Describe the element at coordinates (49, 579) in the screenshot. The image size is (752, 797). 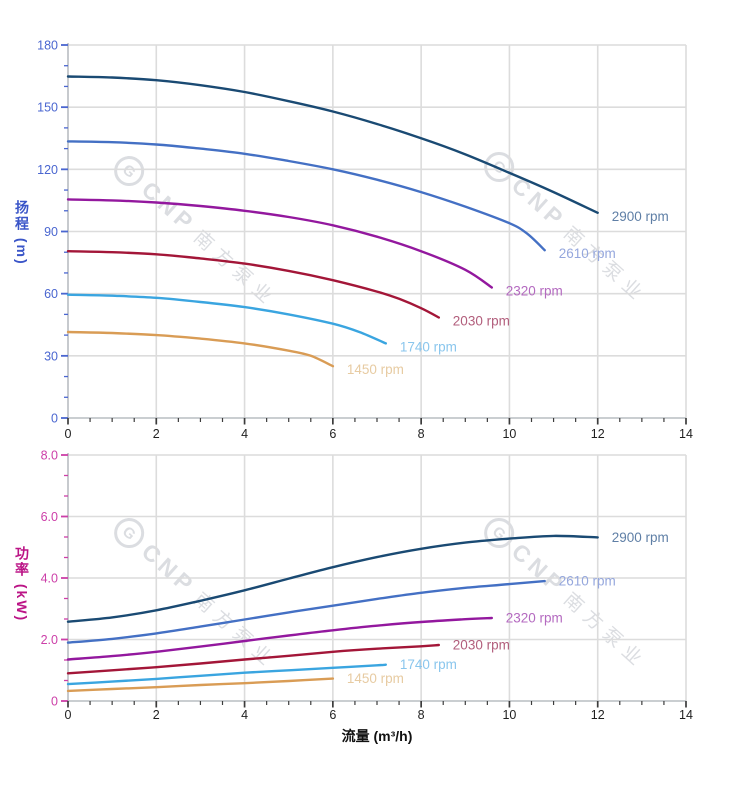
I see `y-tick-label: 4.0` at that location.